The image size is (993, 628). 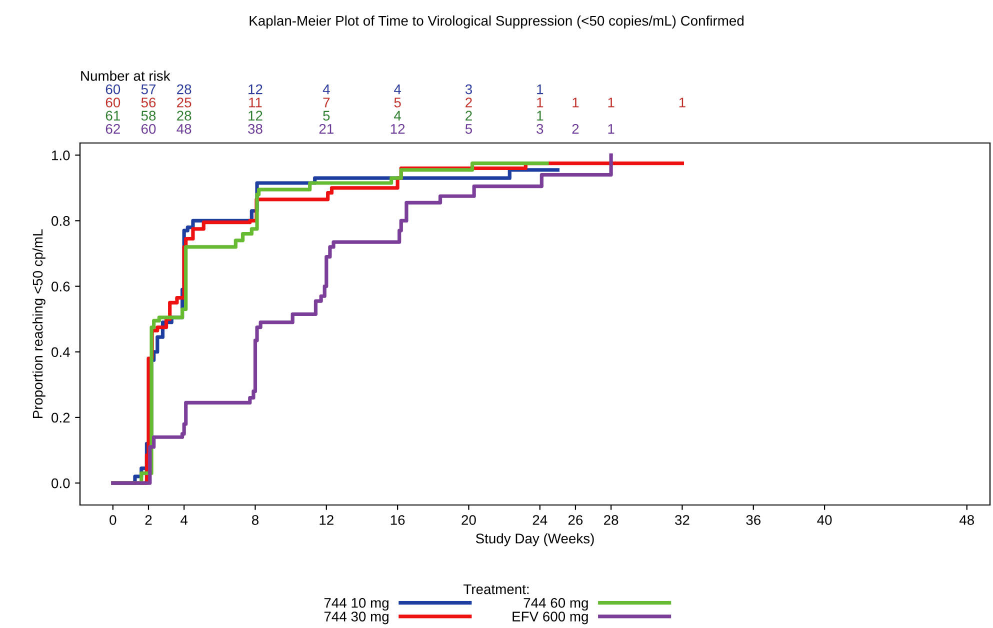 I want to click on x-tick-label: 16, so click(x=397, y=520).